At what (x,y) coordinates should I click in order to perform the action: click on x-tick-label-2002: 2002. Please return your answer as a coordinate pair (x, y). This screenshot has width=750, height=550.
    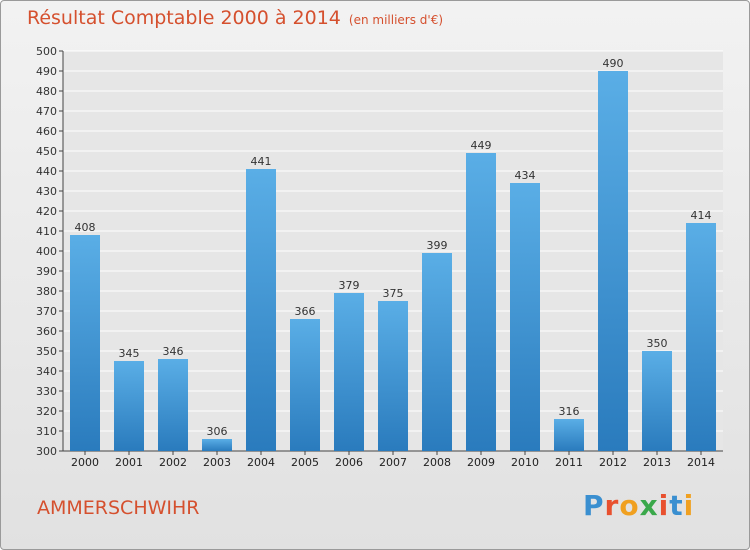
    Looking at the image, I should click on (173, 462).